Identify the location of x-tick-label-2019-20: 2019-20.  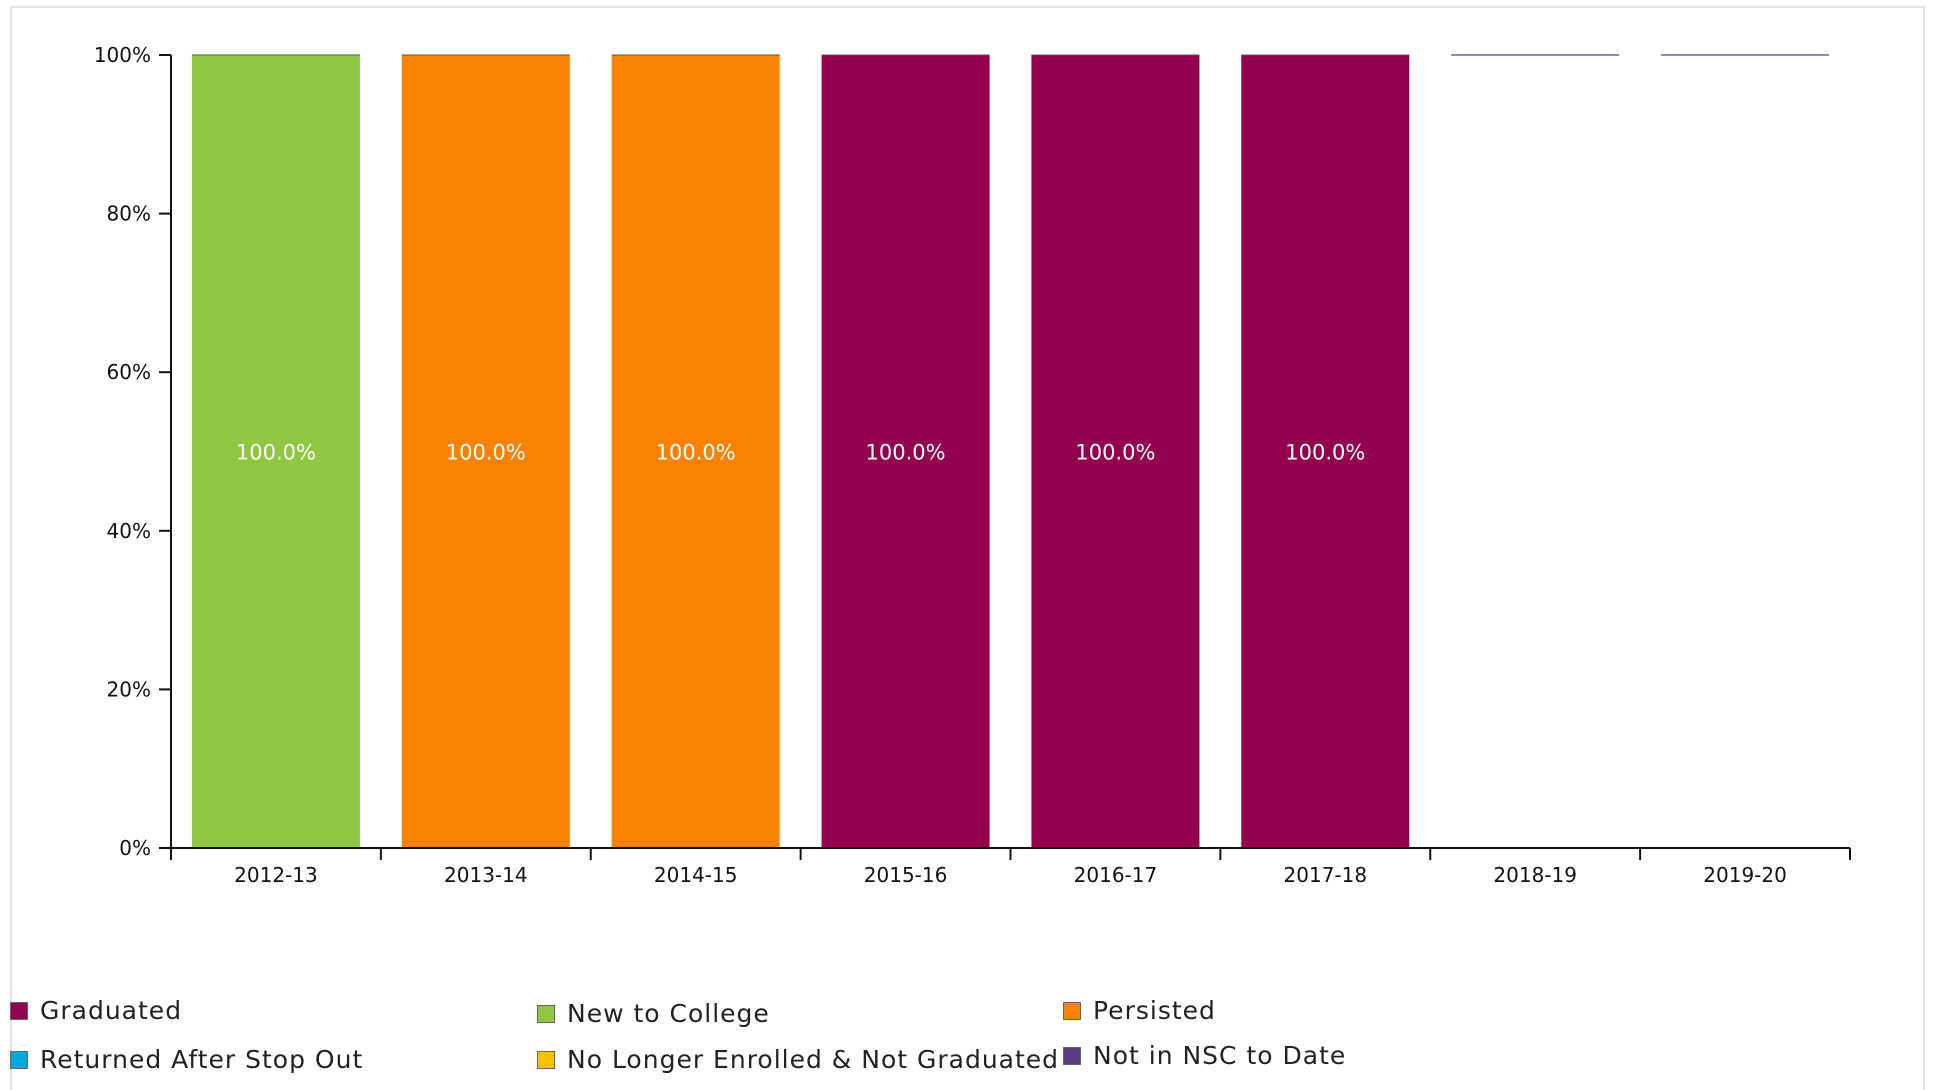
(1745, 875).